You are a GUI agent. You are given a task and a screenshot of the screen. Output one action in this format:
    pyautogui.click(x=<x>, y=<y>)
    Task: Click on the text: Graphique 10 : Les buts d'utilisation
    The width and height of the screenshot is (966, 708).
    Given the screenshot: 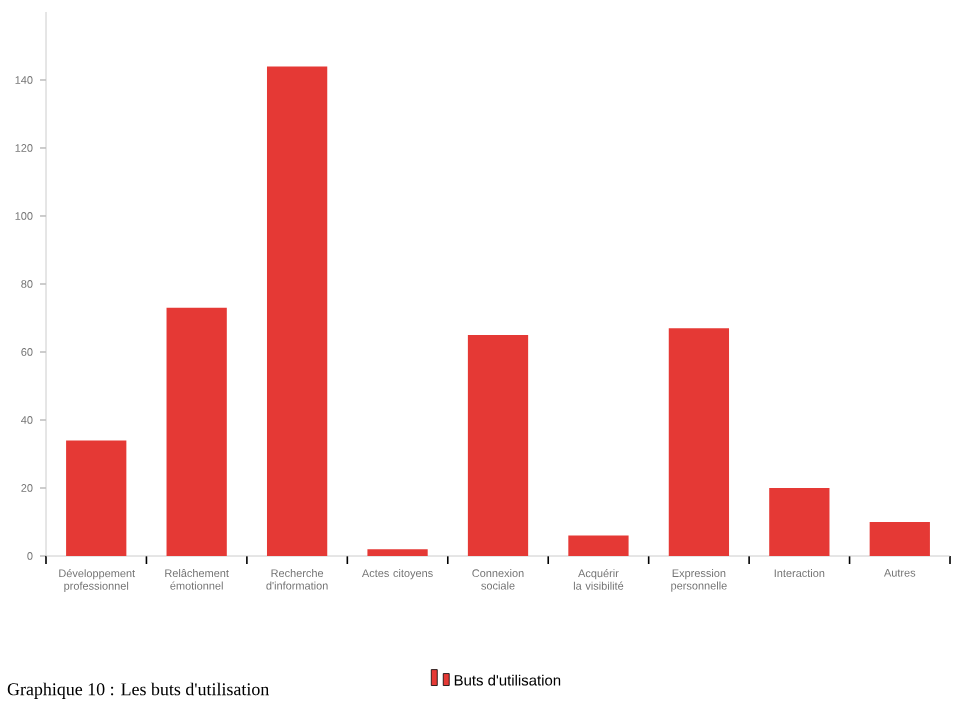 What is the action you would take?
    pyautogui.click(x=138, y=690)
    